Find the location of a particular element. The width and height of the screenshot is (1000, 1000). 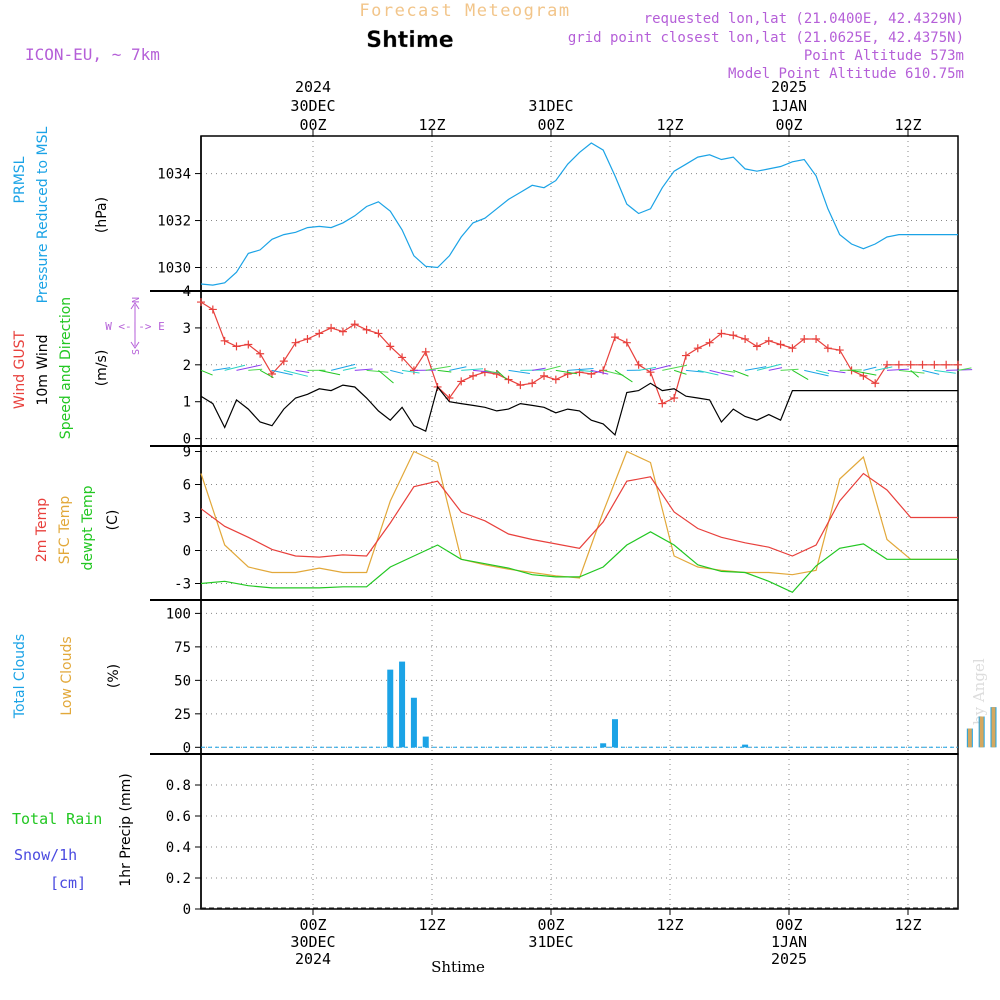

ytick-label-3-1: 25 is located at coordinates (182, 715).